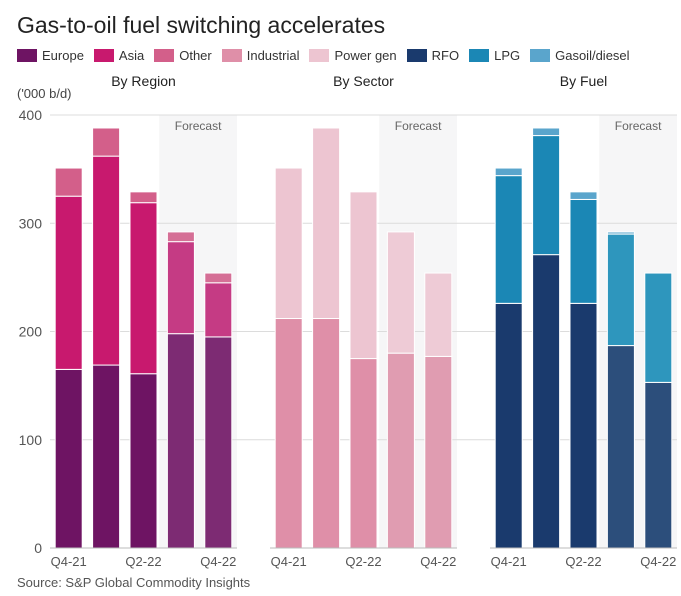 The width and height of the screenshot is (681, 596). What do you see at coordinates (273, 55) in the screenshot?
I see `legend-label: Industrial` at bounding box center [273, 55].